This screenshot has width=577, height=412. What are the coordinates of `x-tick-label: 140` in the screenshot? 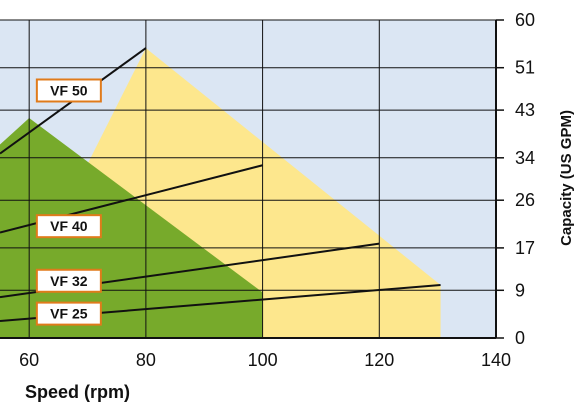 It's located at (496, 360).